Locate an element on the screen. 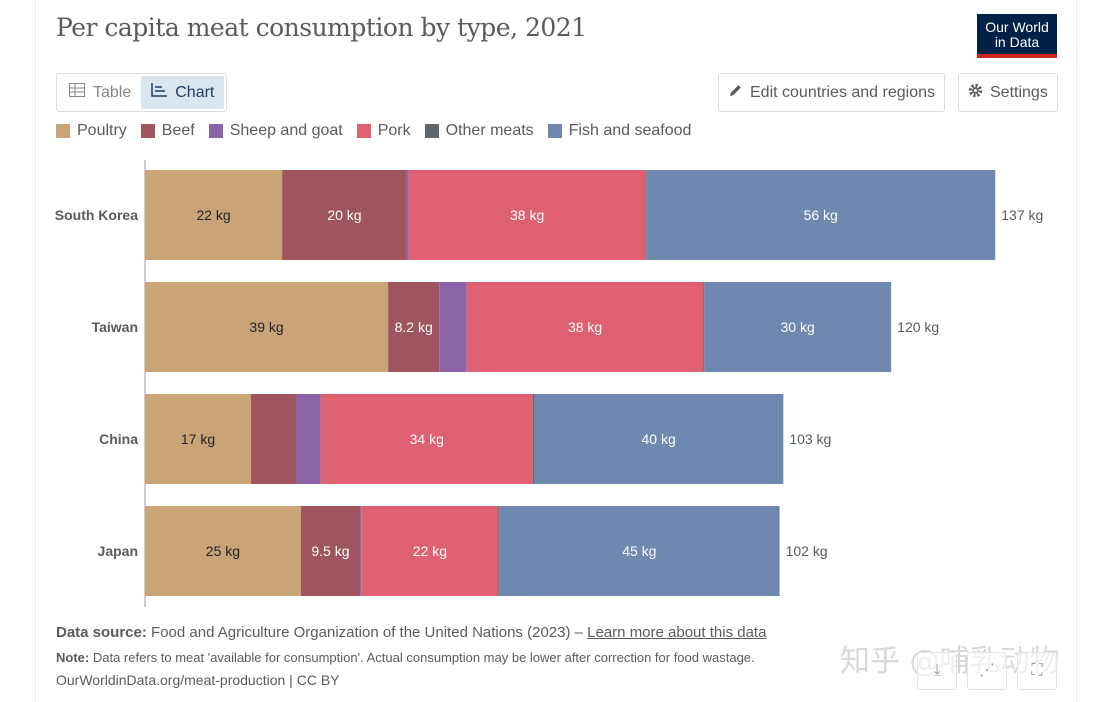  data-label: 8.2 kg is located at coordinates (414, 327).